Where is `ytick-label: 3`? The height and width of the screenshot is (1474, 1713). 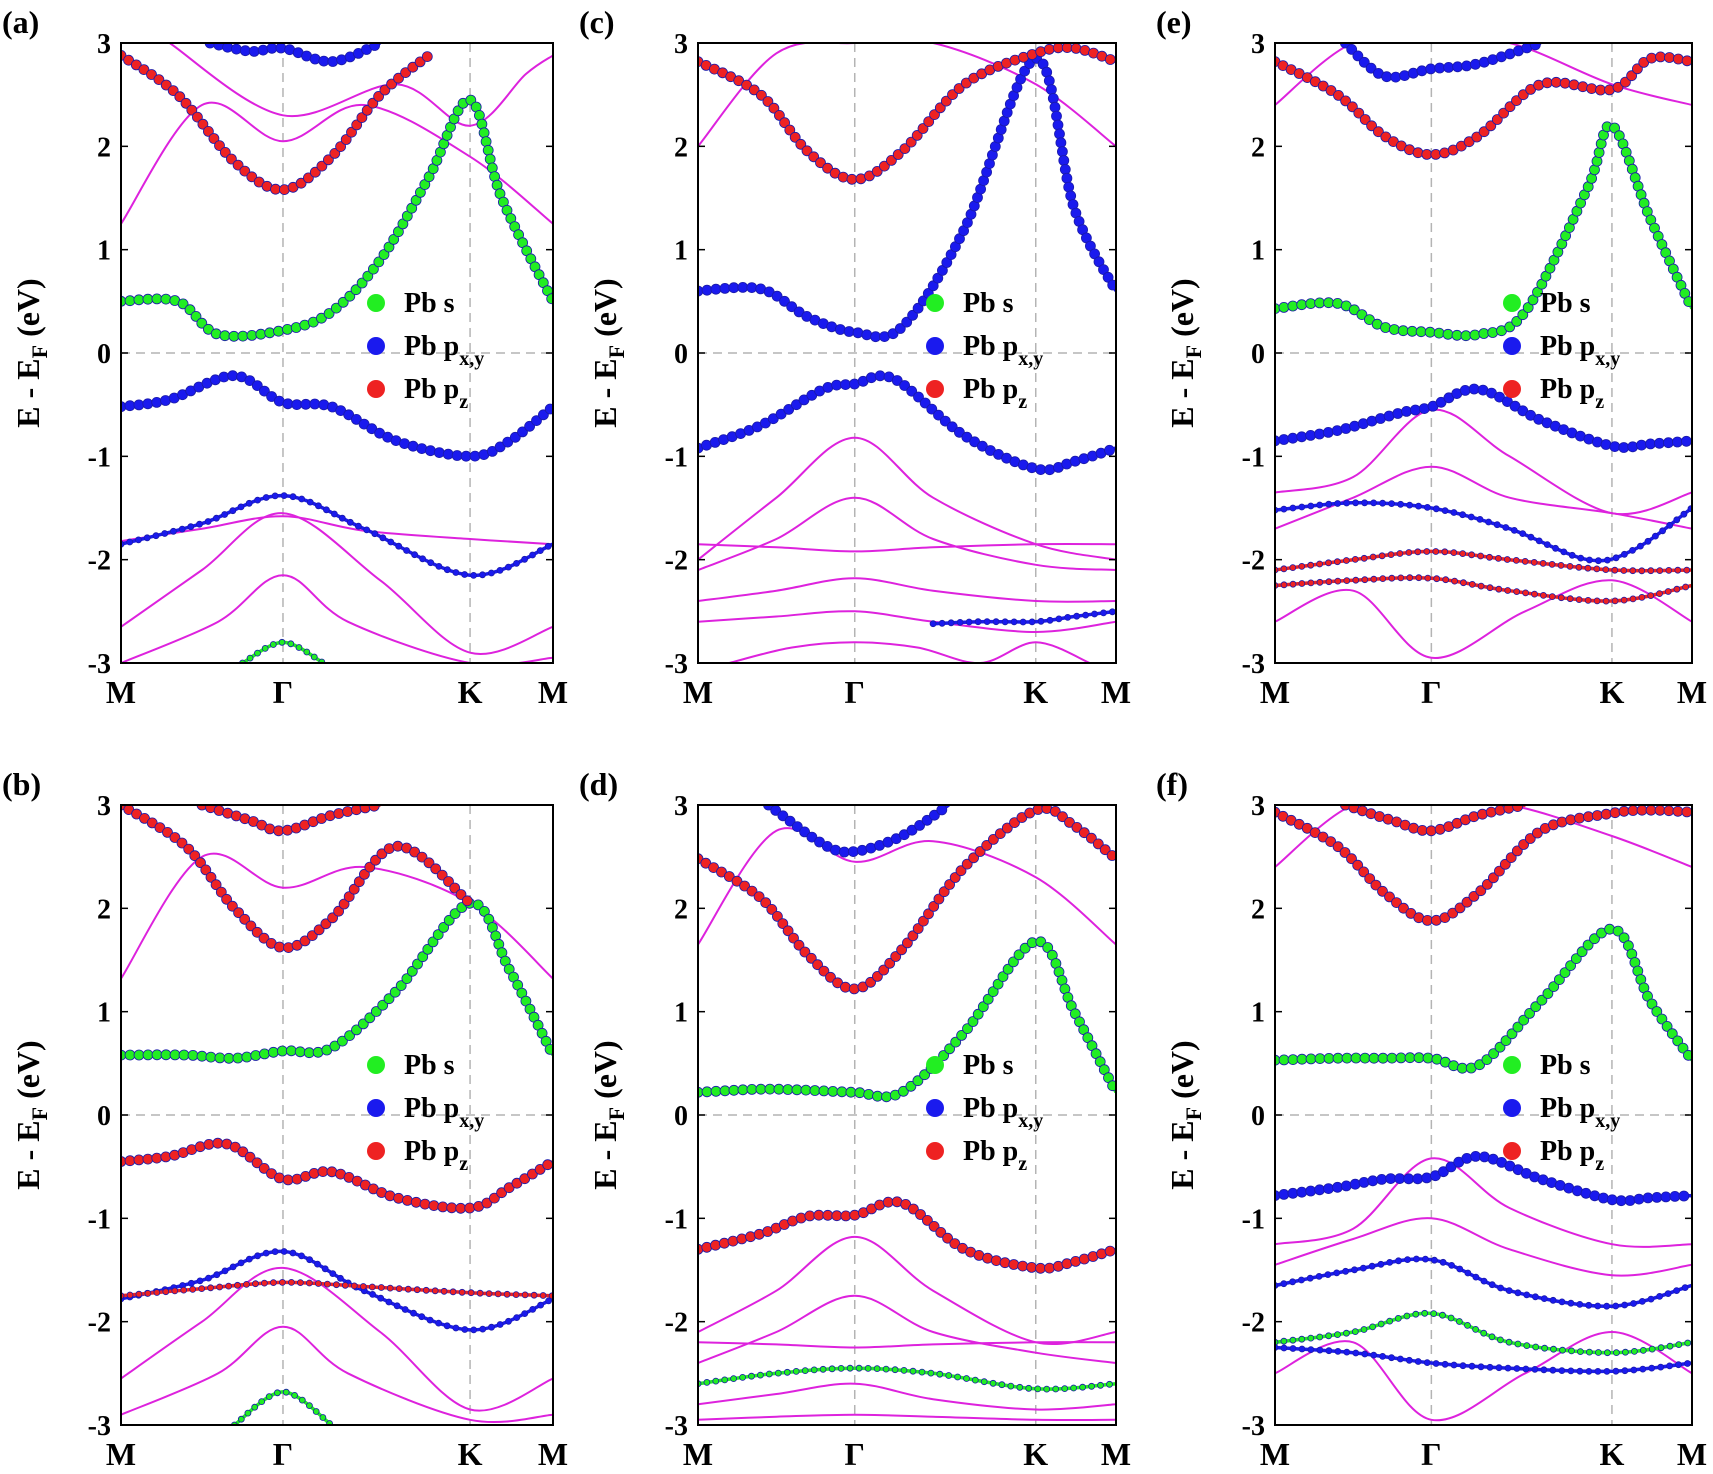
ytick-label: 3 is located at coordinates (681, 806).